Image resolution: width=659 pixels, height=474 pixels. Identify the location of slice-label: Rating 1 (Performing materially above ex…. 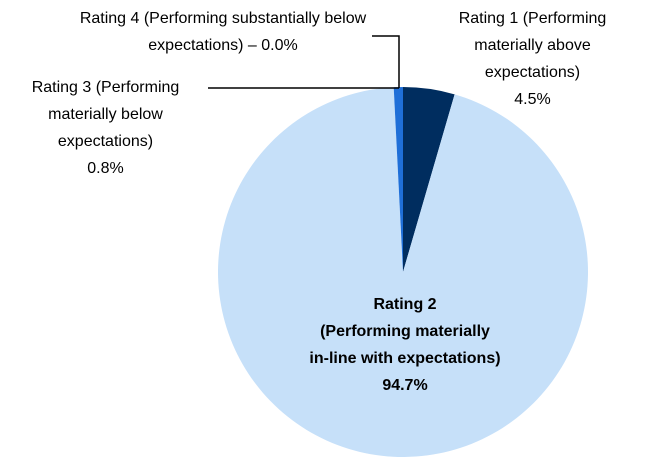
(532, 59).